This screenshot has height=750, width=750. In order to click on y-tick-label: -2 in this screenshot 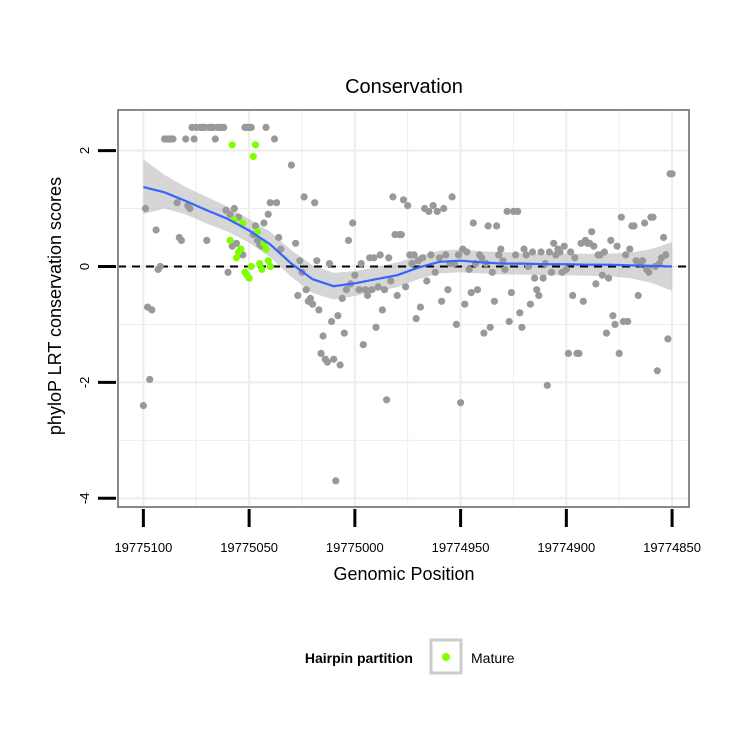, I will do `click(84, 383)`.